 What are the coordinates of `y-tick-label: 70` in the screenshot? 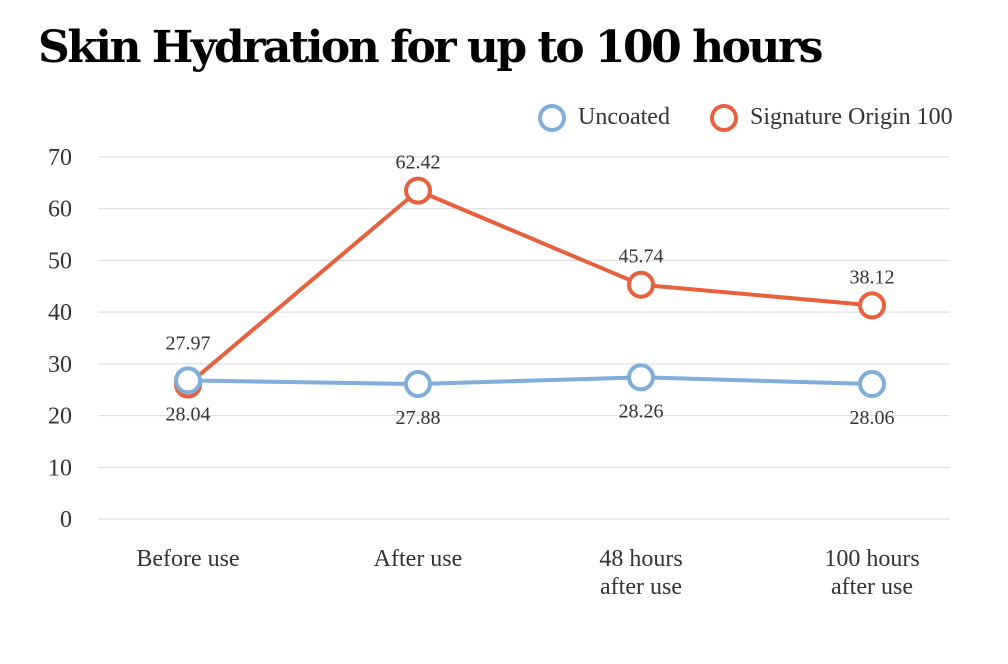 It's located at (60, 158).